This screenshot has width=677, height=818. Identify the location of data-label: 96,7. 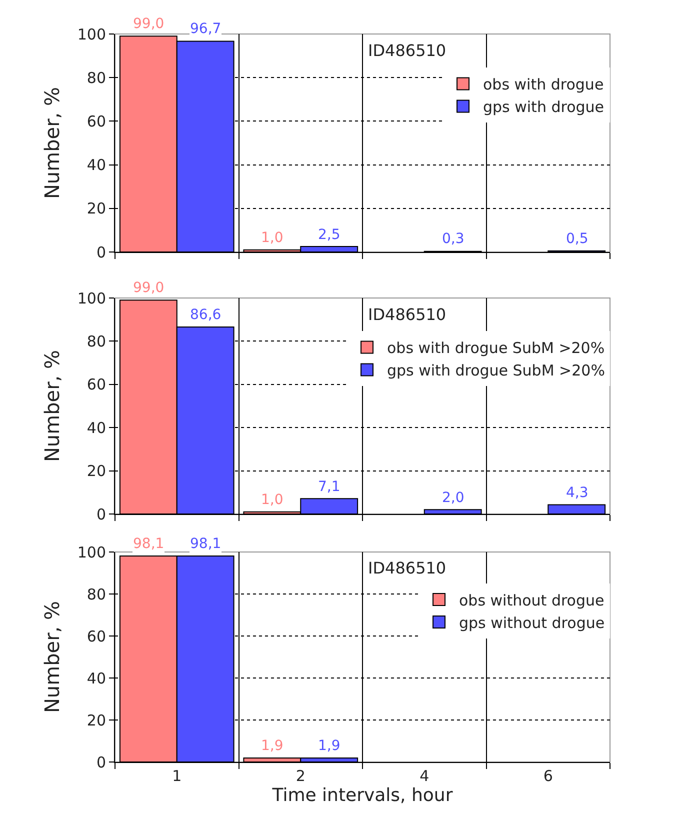
(206, 29).